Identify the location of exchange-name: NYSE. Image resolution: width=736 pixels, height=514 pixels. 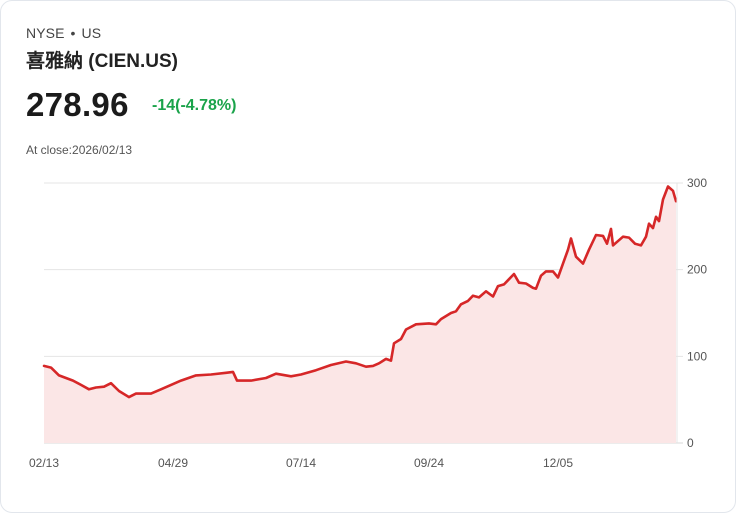
(45, 33).